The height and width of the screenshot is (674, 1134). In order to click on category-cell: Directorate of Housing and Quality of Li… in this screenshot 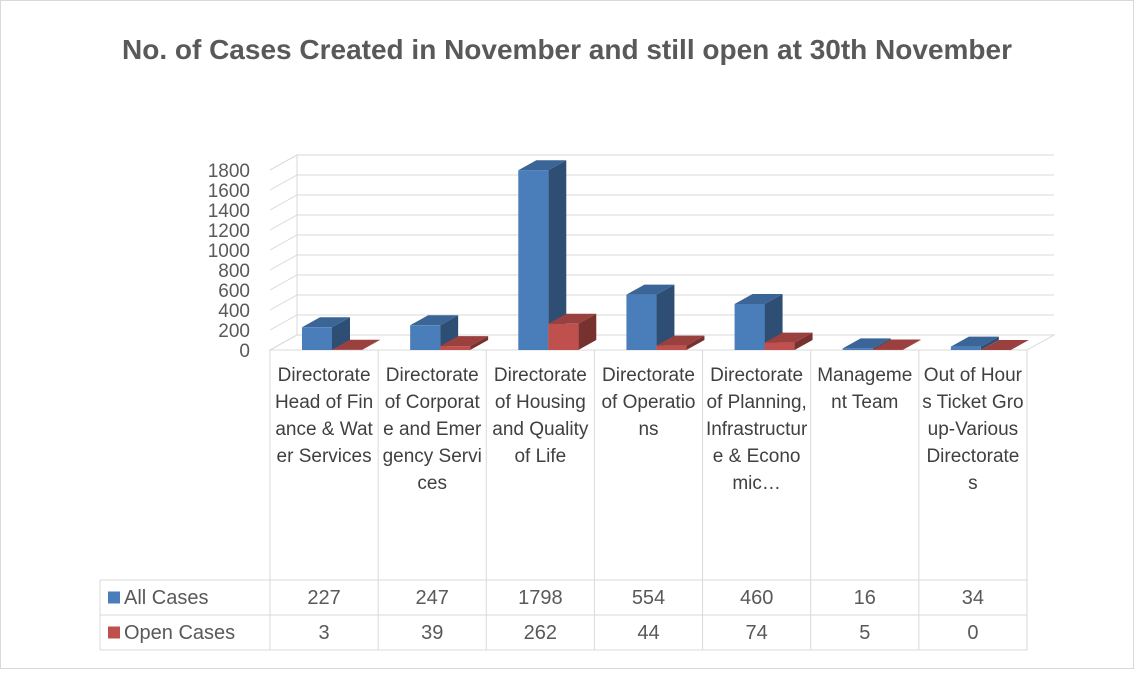, I will do `click(540, 474)`.